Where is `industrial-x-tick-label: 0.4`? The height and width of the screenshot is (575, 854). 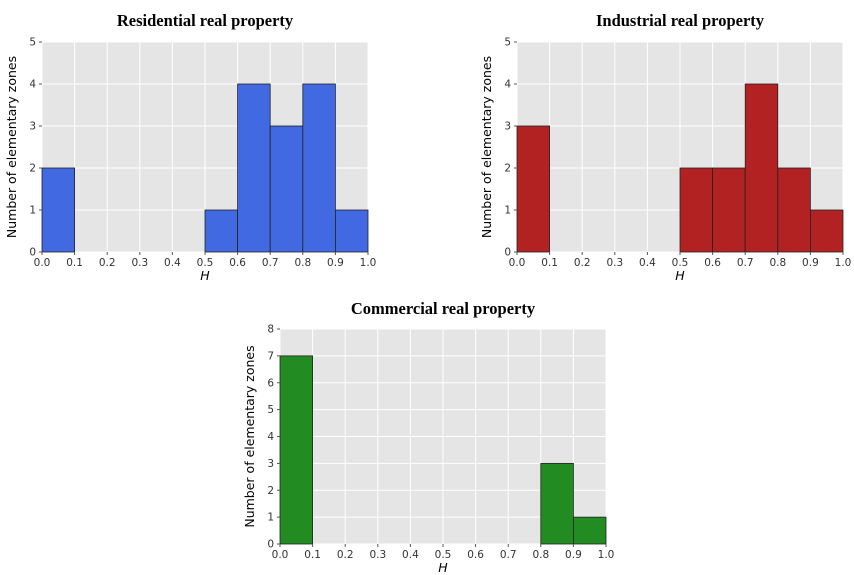
industrial-x-tick-label: 0.4 is located at coordinates (647, 263).